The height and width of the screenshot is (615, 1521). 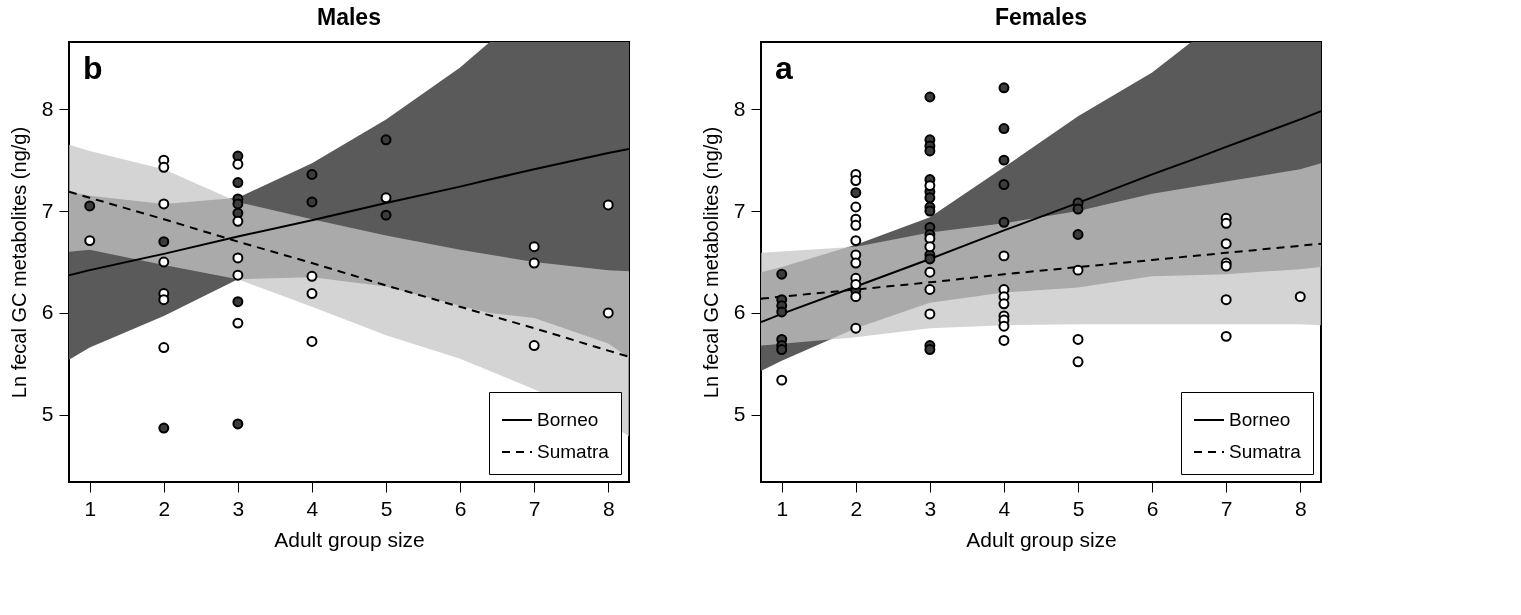 What do you see at coordinates (93, 68) in the screenshot?
I see `annotation: b` at bounding box center [93, 68].